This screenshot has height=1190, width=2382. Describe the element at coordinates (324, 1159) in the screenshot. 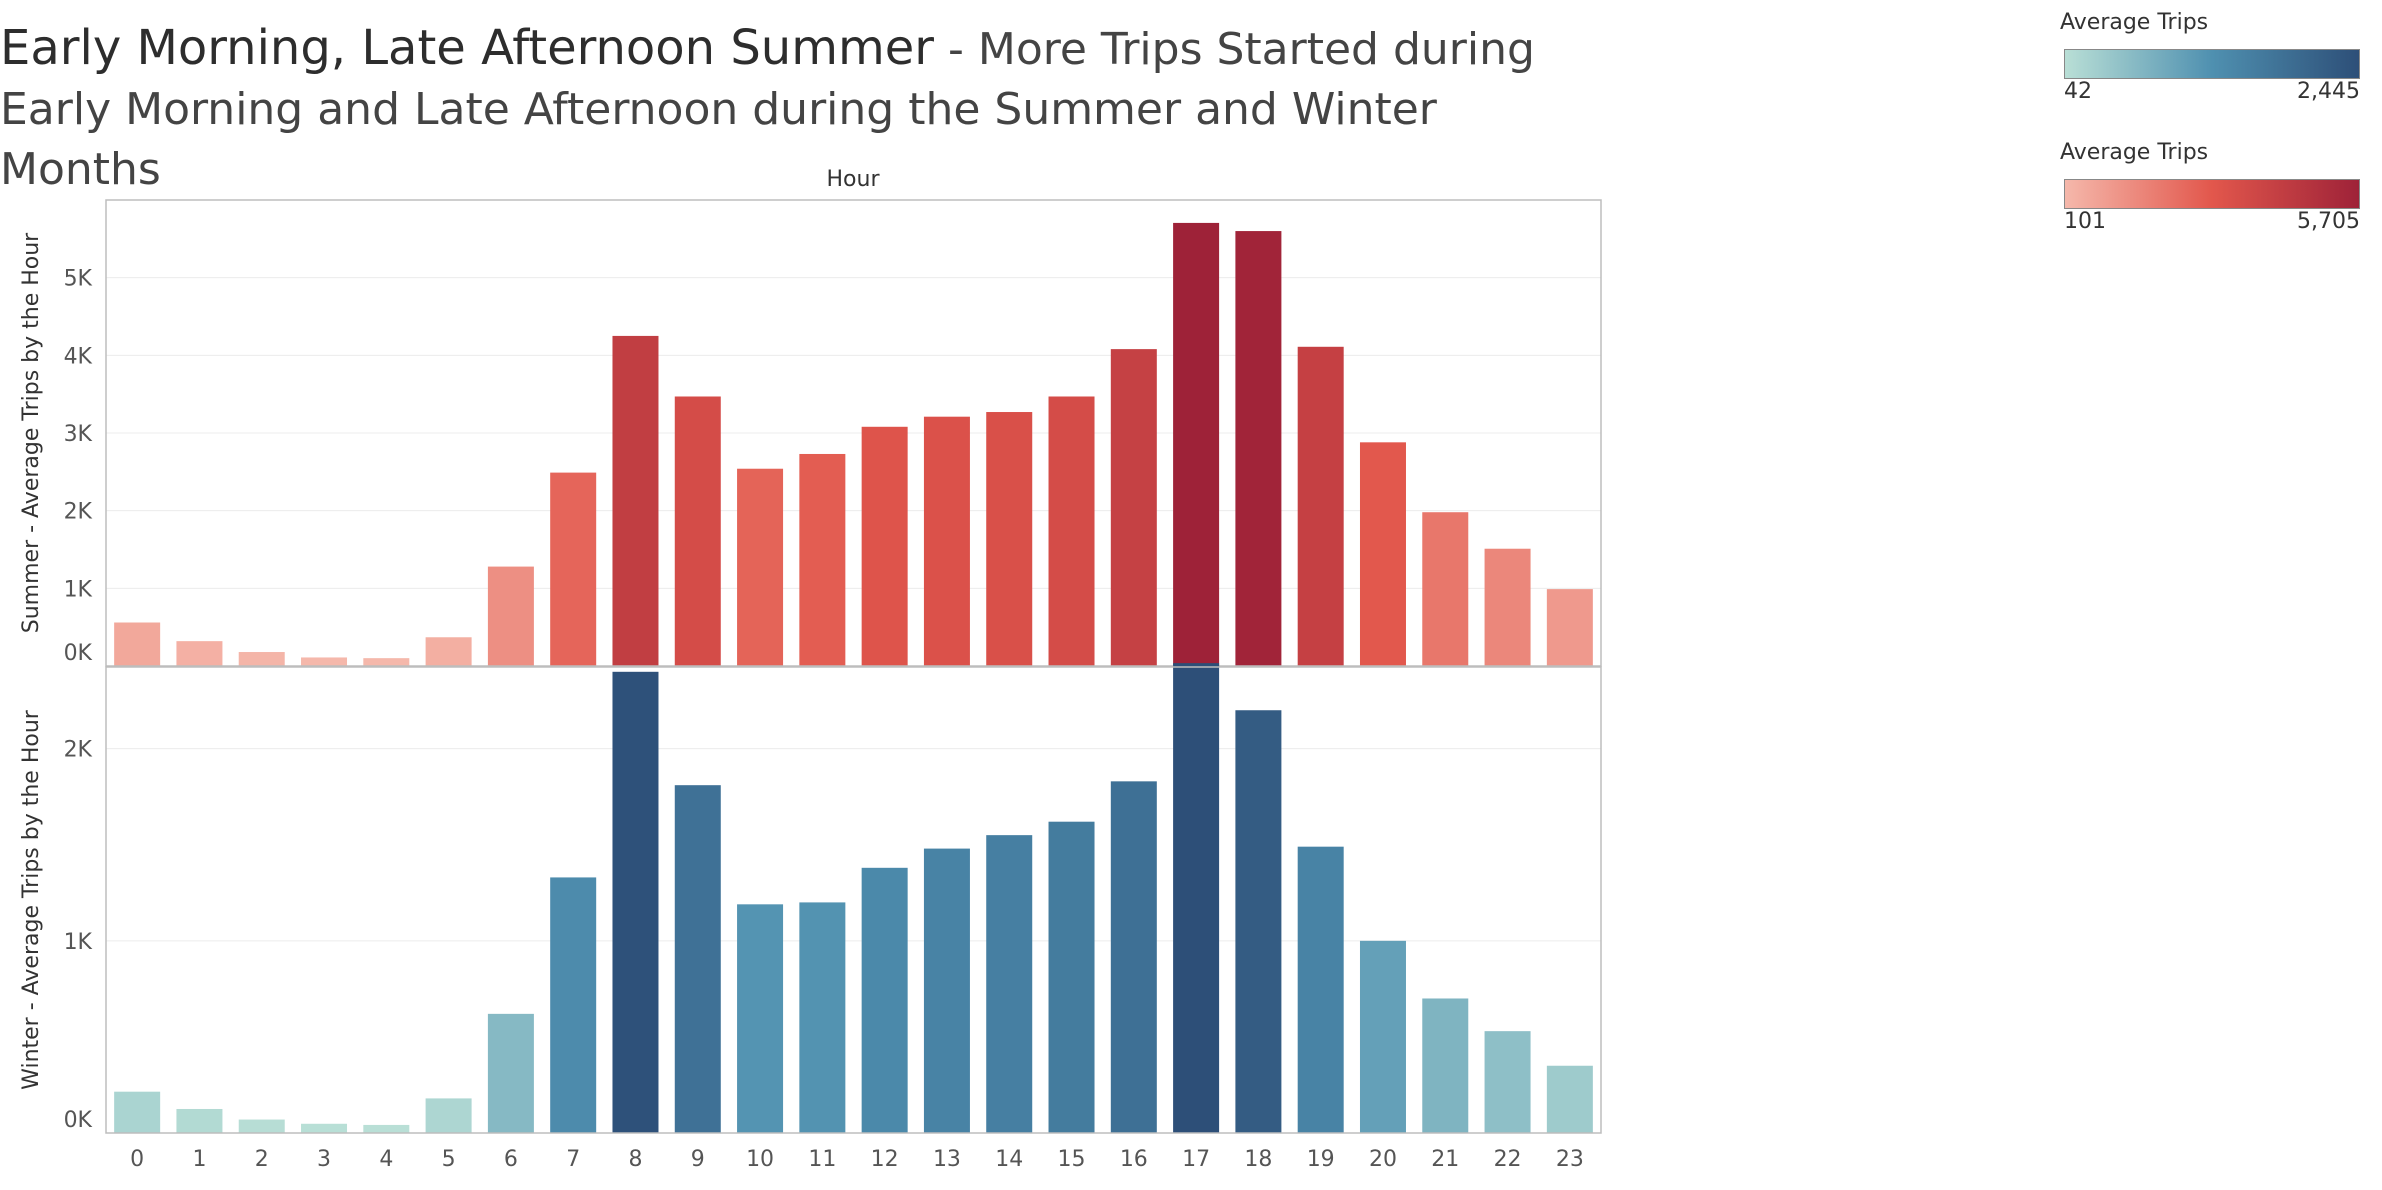

I see `x-tick-label: 3` at that location.